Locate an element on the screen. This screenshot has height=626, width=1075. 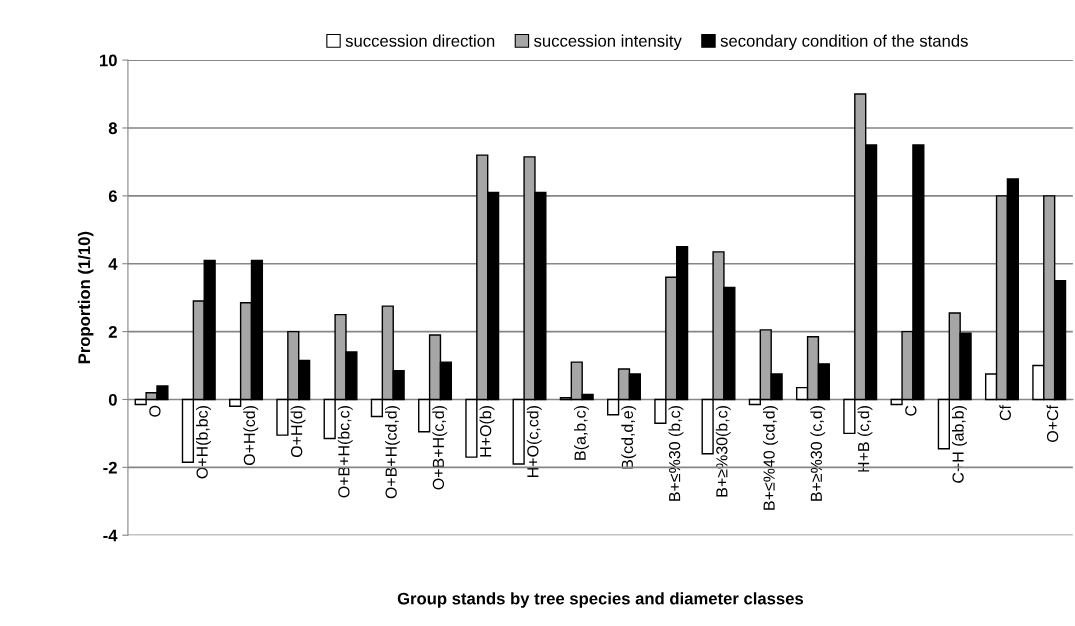
x-tick-label: O+Cf is located at coordinates (1052, 423).